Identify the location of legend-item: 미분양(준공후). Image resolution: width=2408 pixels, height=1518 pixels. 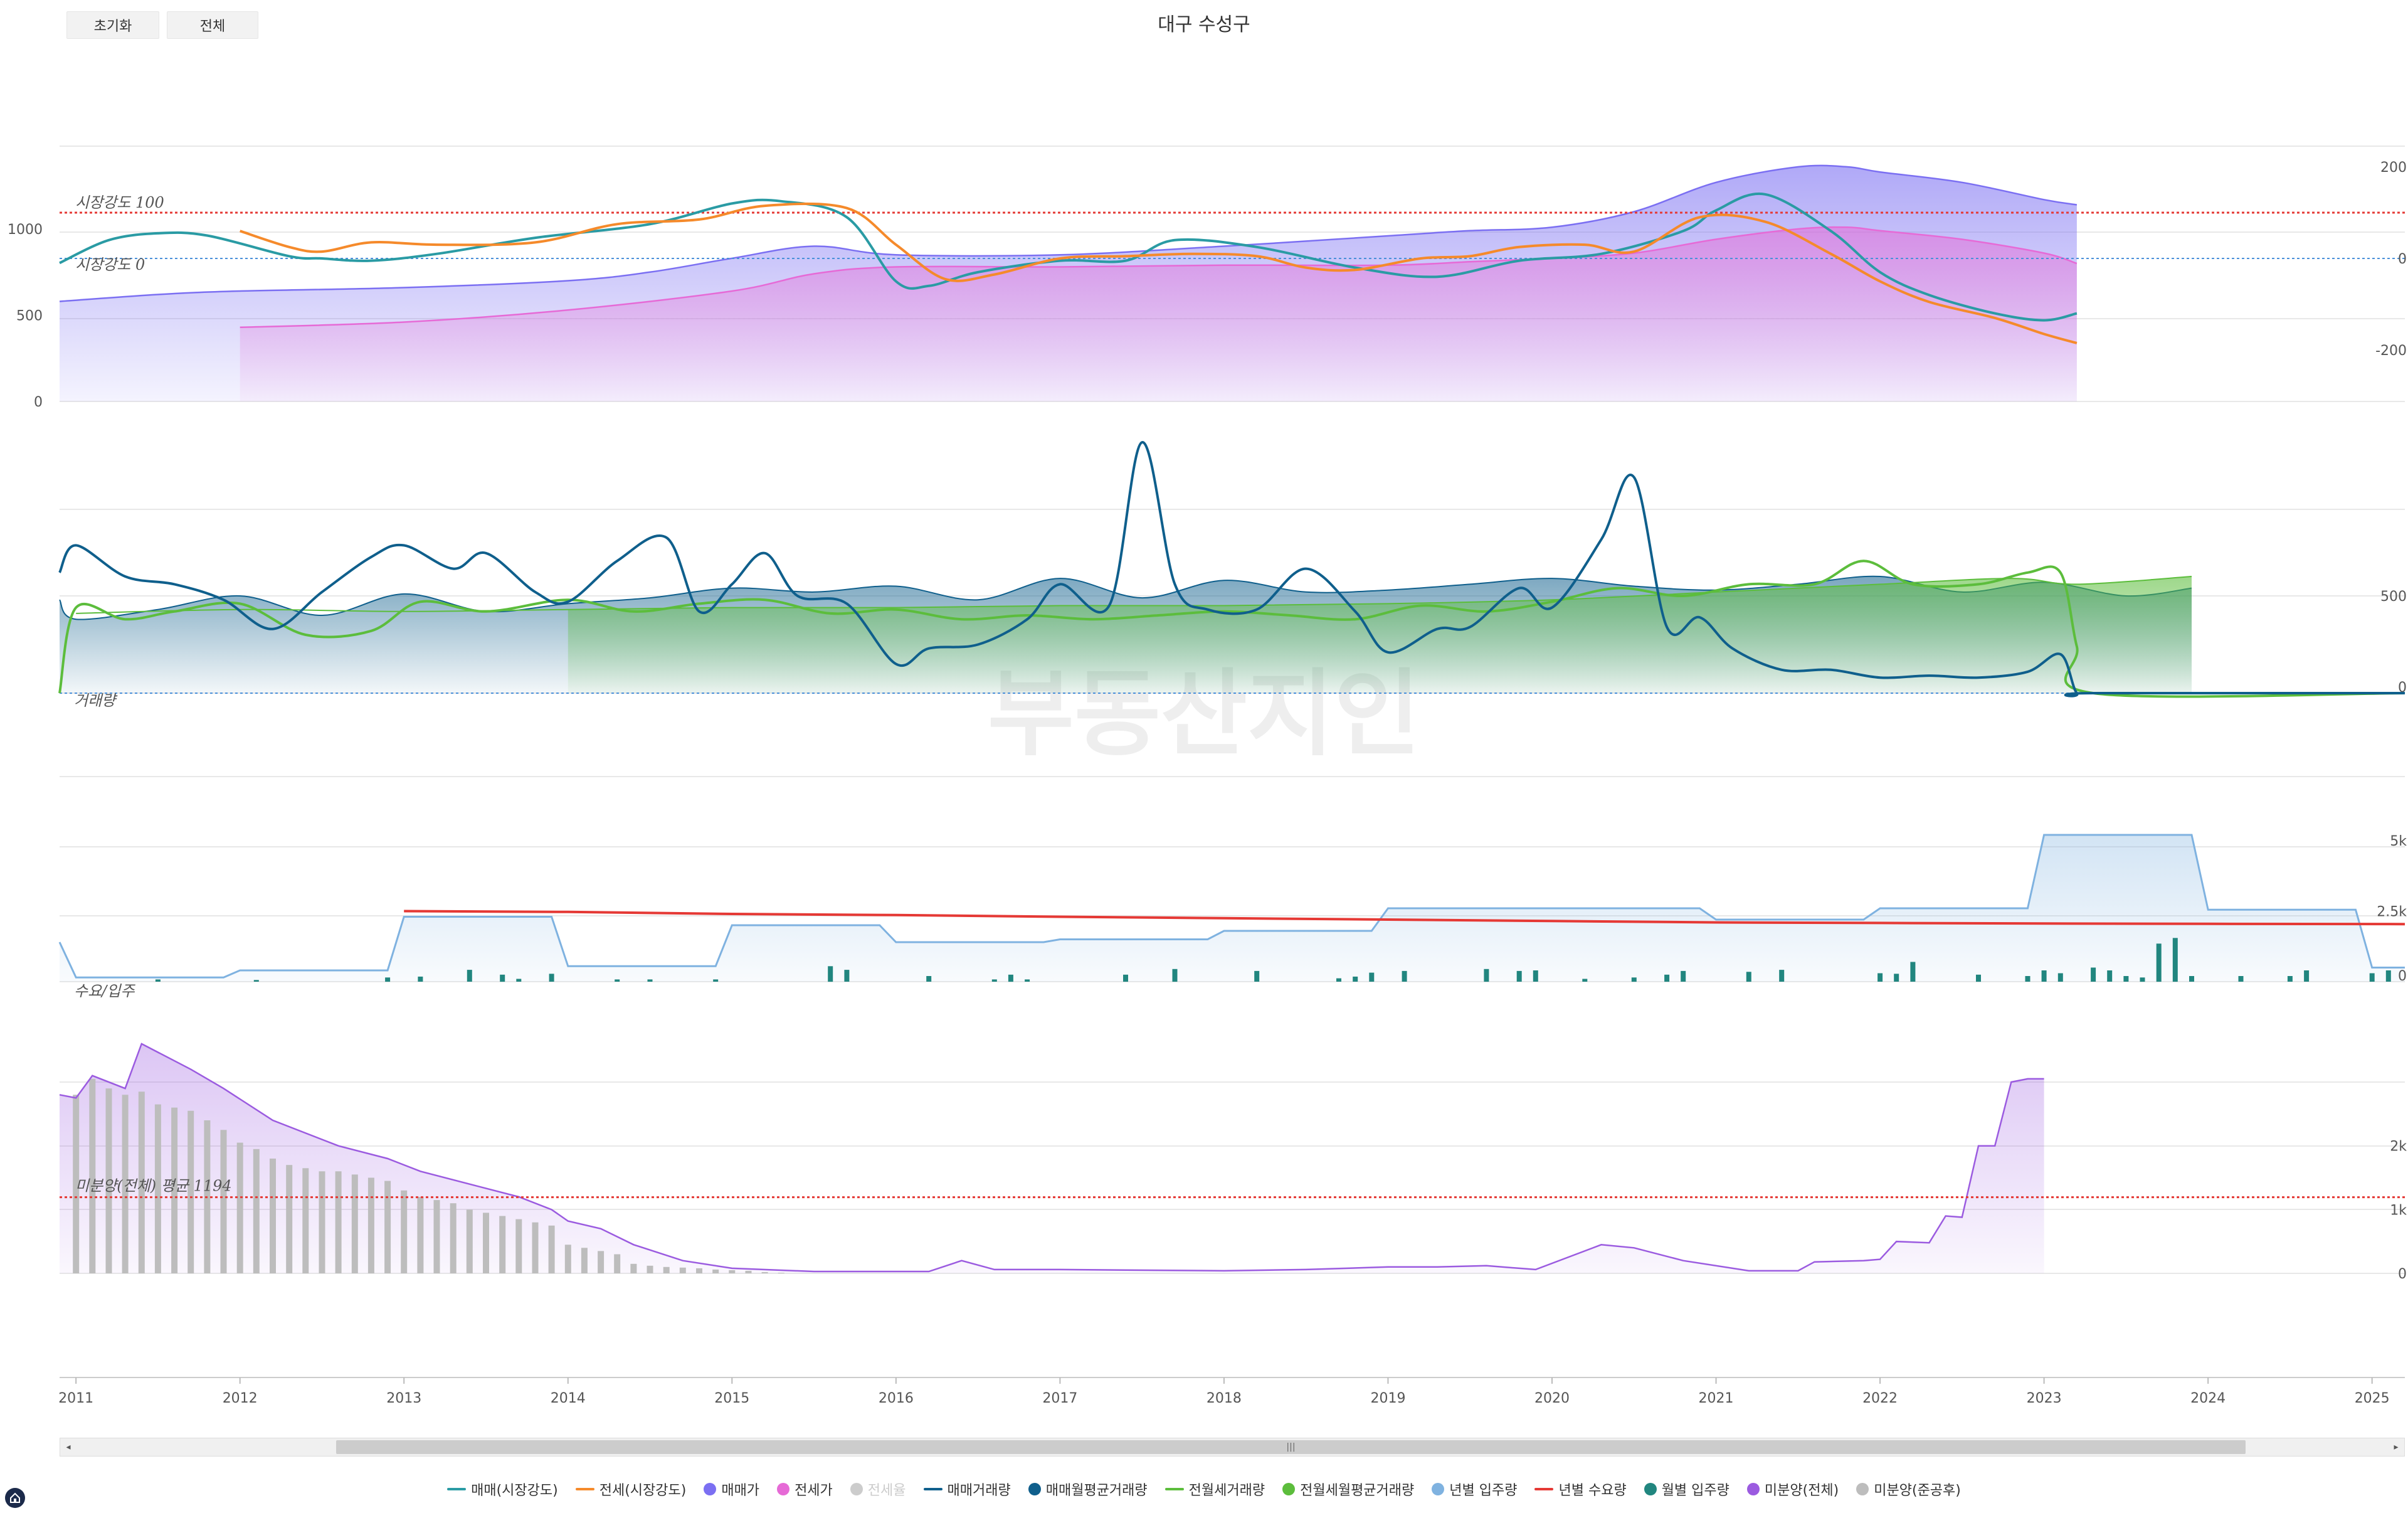
(1908, 1489).